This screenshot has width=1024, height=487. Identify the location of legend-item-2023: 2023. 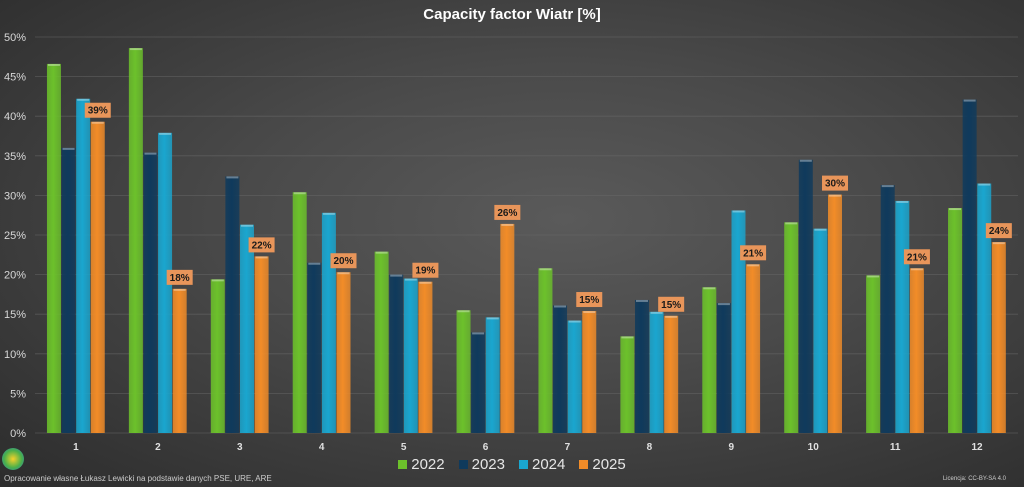
(481, 464).